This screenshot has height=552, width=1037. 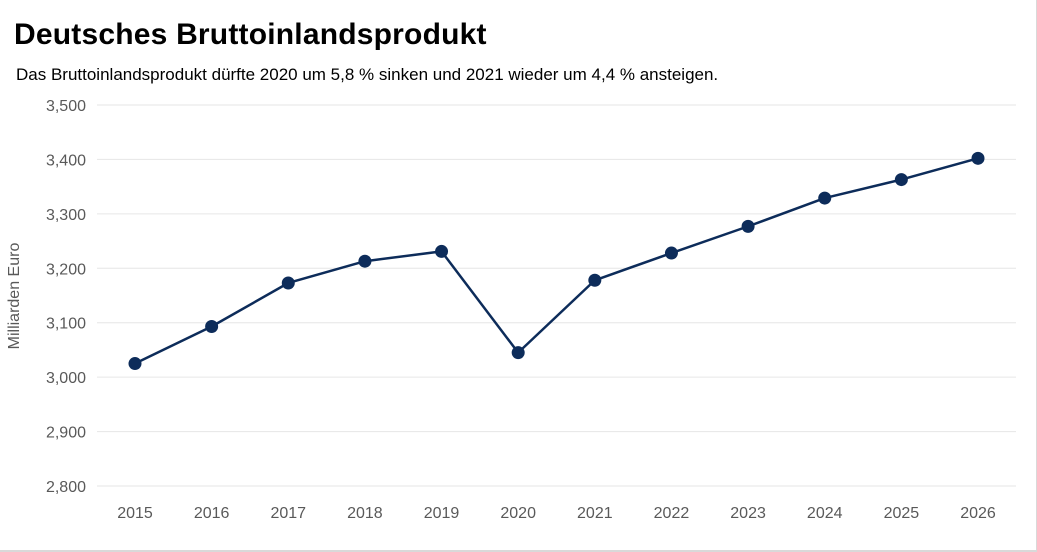 I want to click on x-tick-label: 2020, so click(x=518, y=513).